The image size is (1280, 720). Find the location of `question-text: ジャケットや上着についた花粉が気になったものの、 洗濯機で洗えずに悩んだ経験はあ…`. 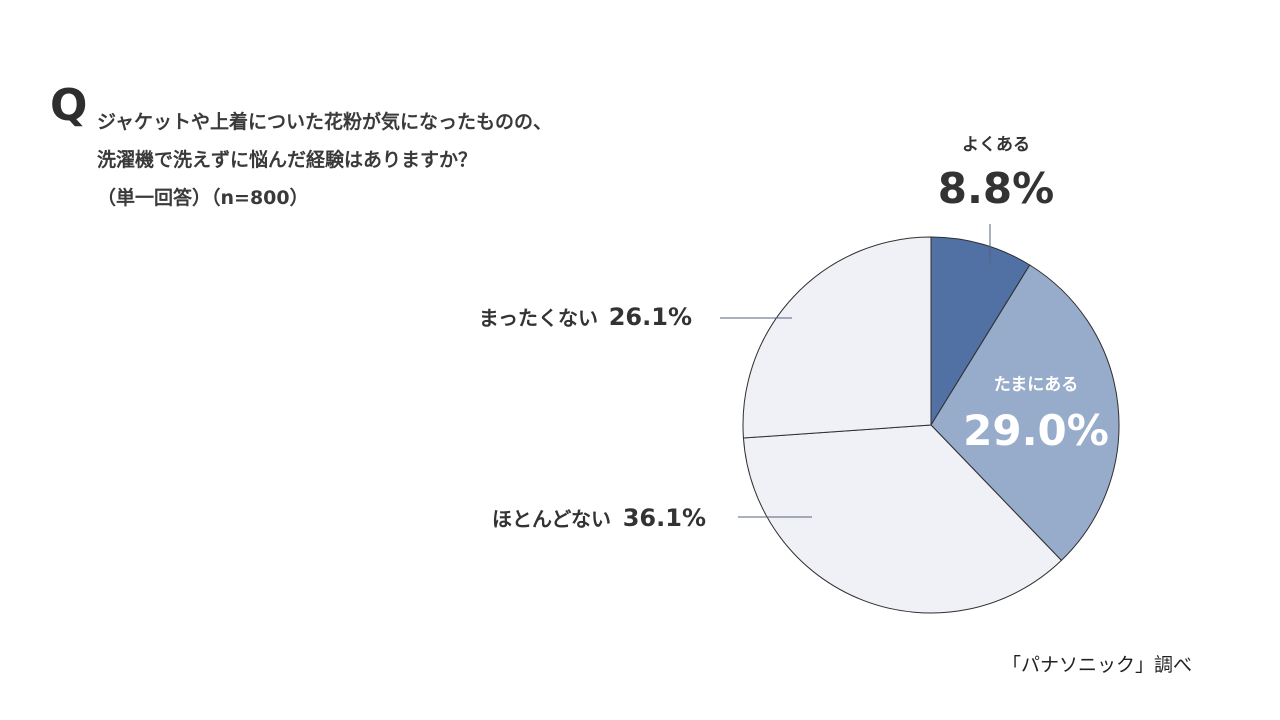

question-text: ジャケットや上着についた花粉が気になったものの、 洗濯機で洗えずに悩んだ経験はあ… is located at coordinates (324, 160).